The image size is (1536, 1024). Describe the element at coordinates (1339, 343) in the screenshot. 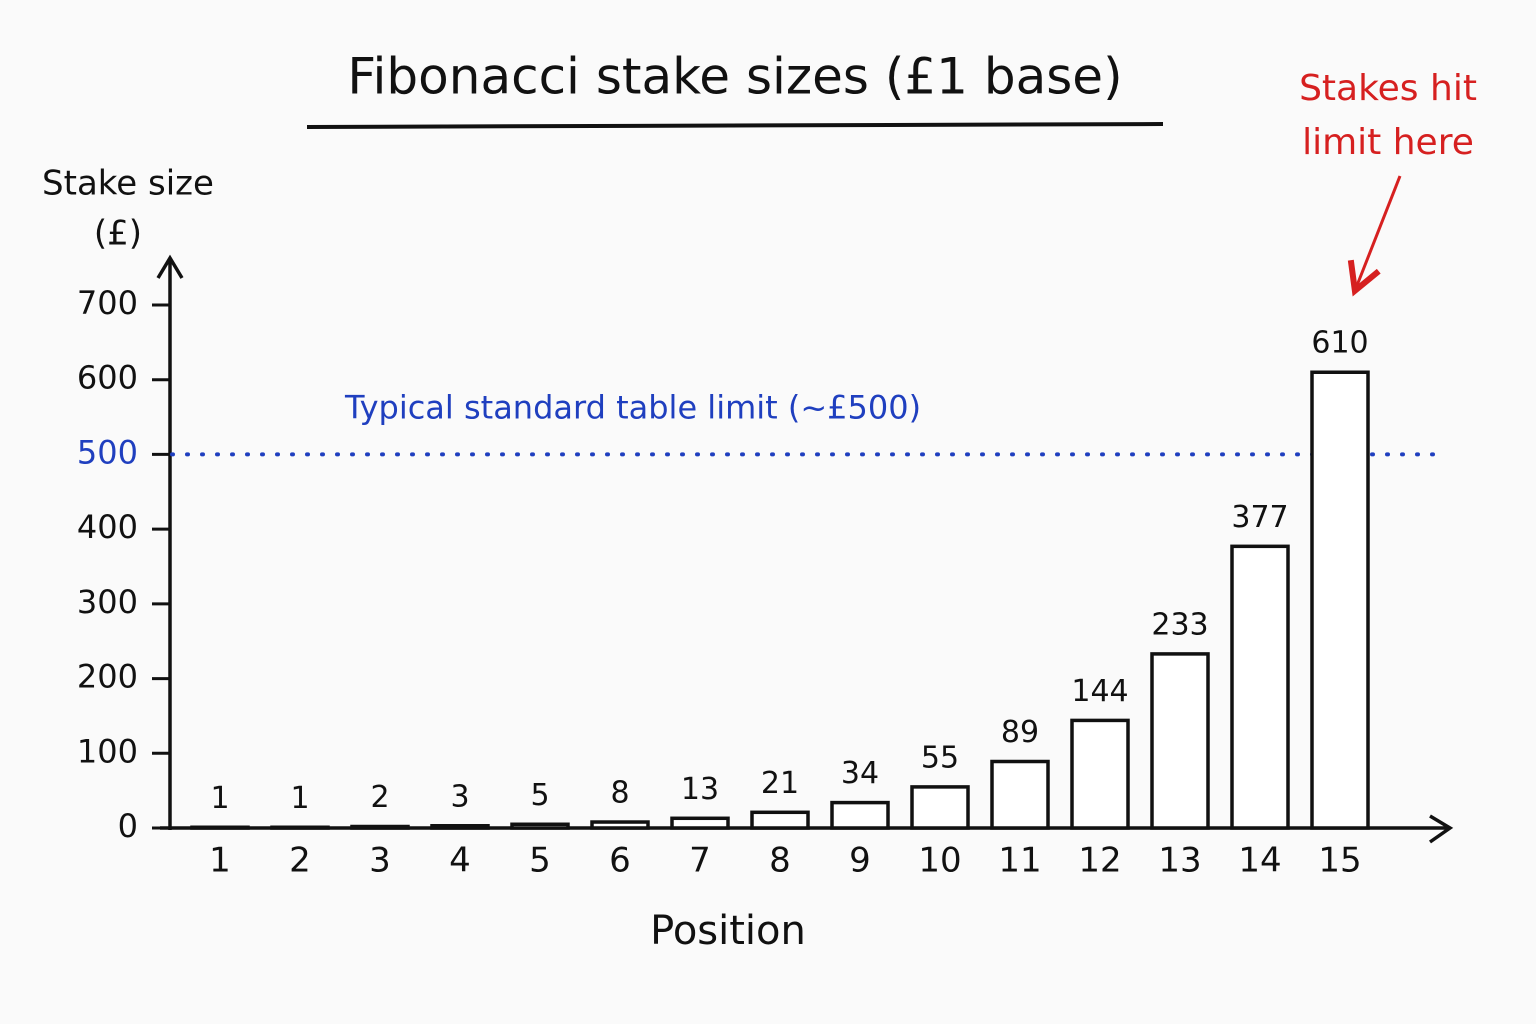

I see `data-label: 610` at that location.